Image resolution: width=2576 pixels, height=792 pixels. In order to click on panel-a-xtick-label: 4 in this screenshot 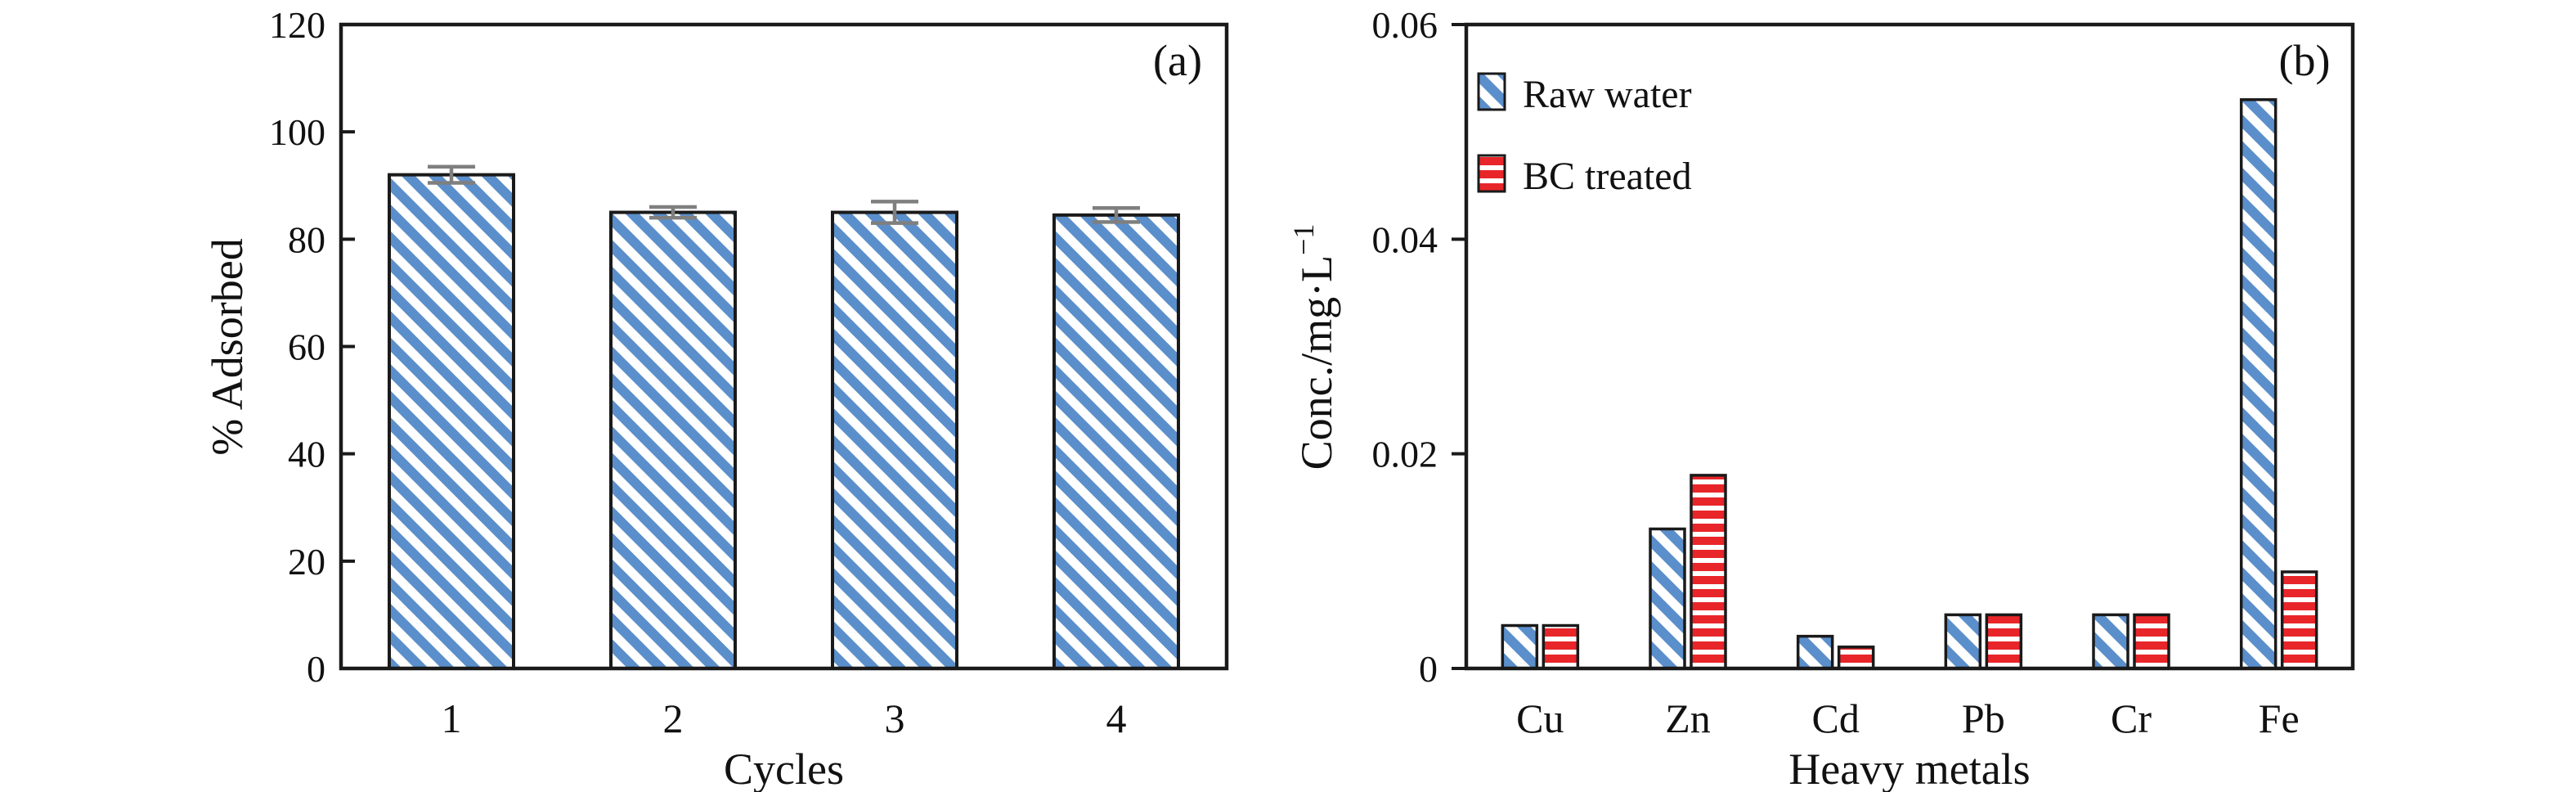, I will do `click(1116, 718)`.